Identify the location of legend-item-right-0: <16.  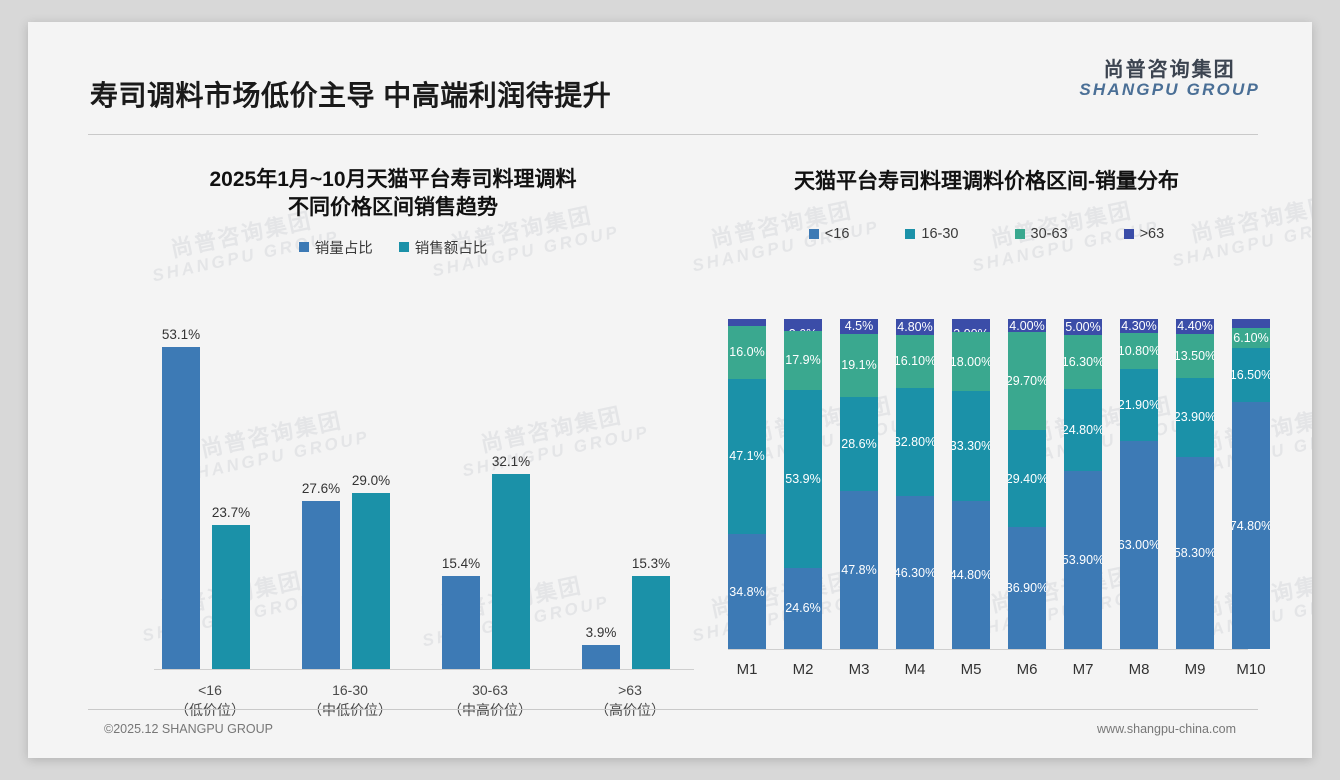
(828, 234).